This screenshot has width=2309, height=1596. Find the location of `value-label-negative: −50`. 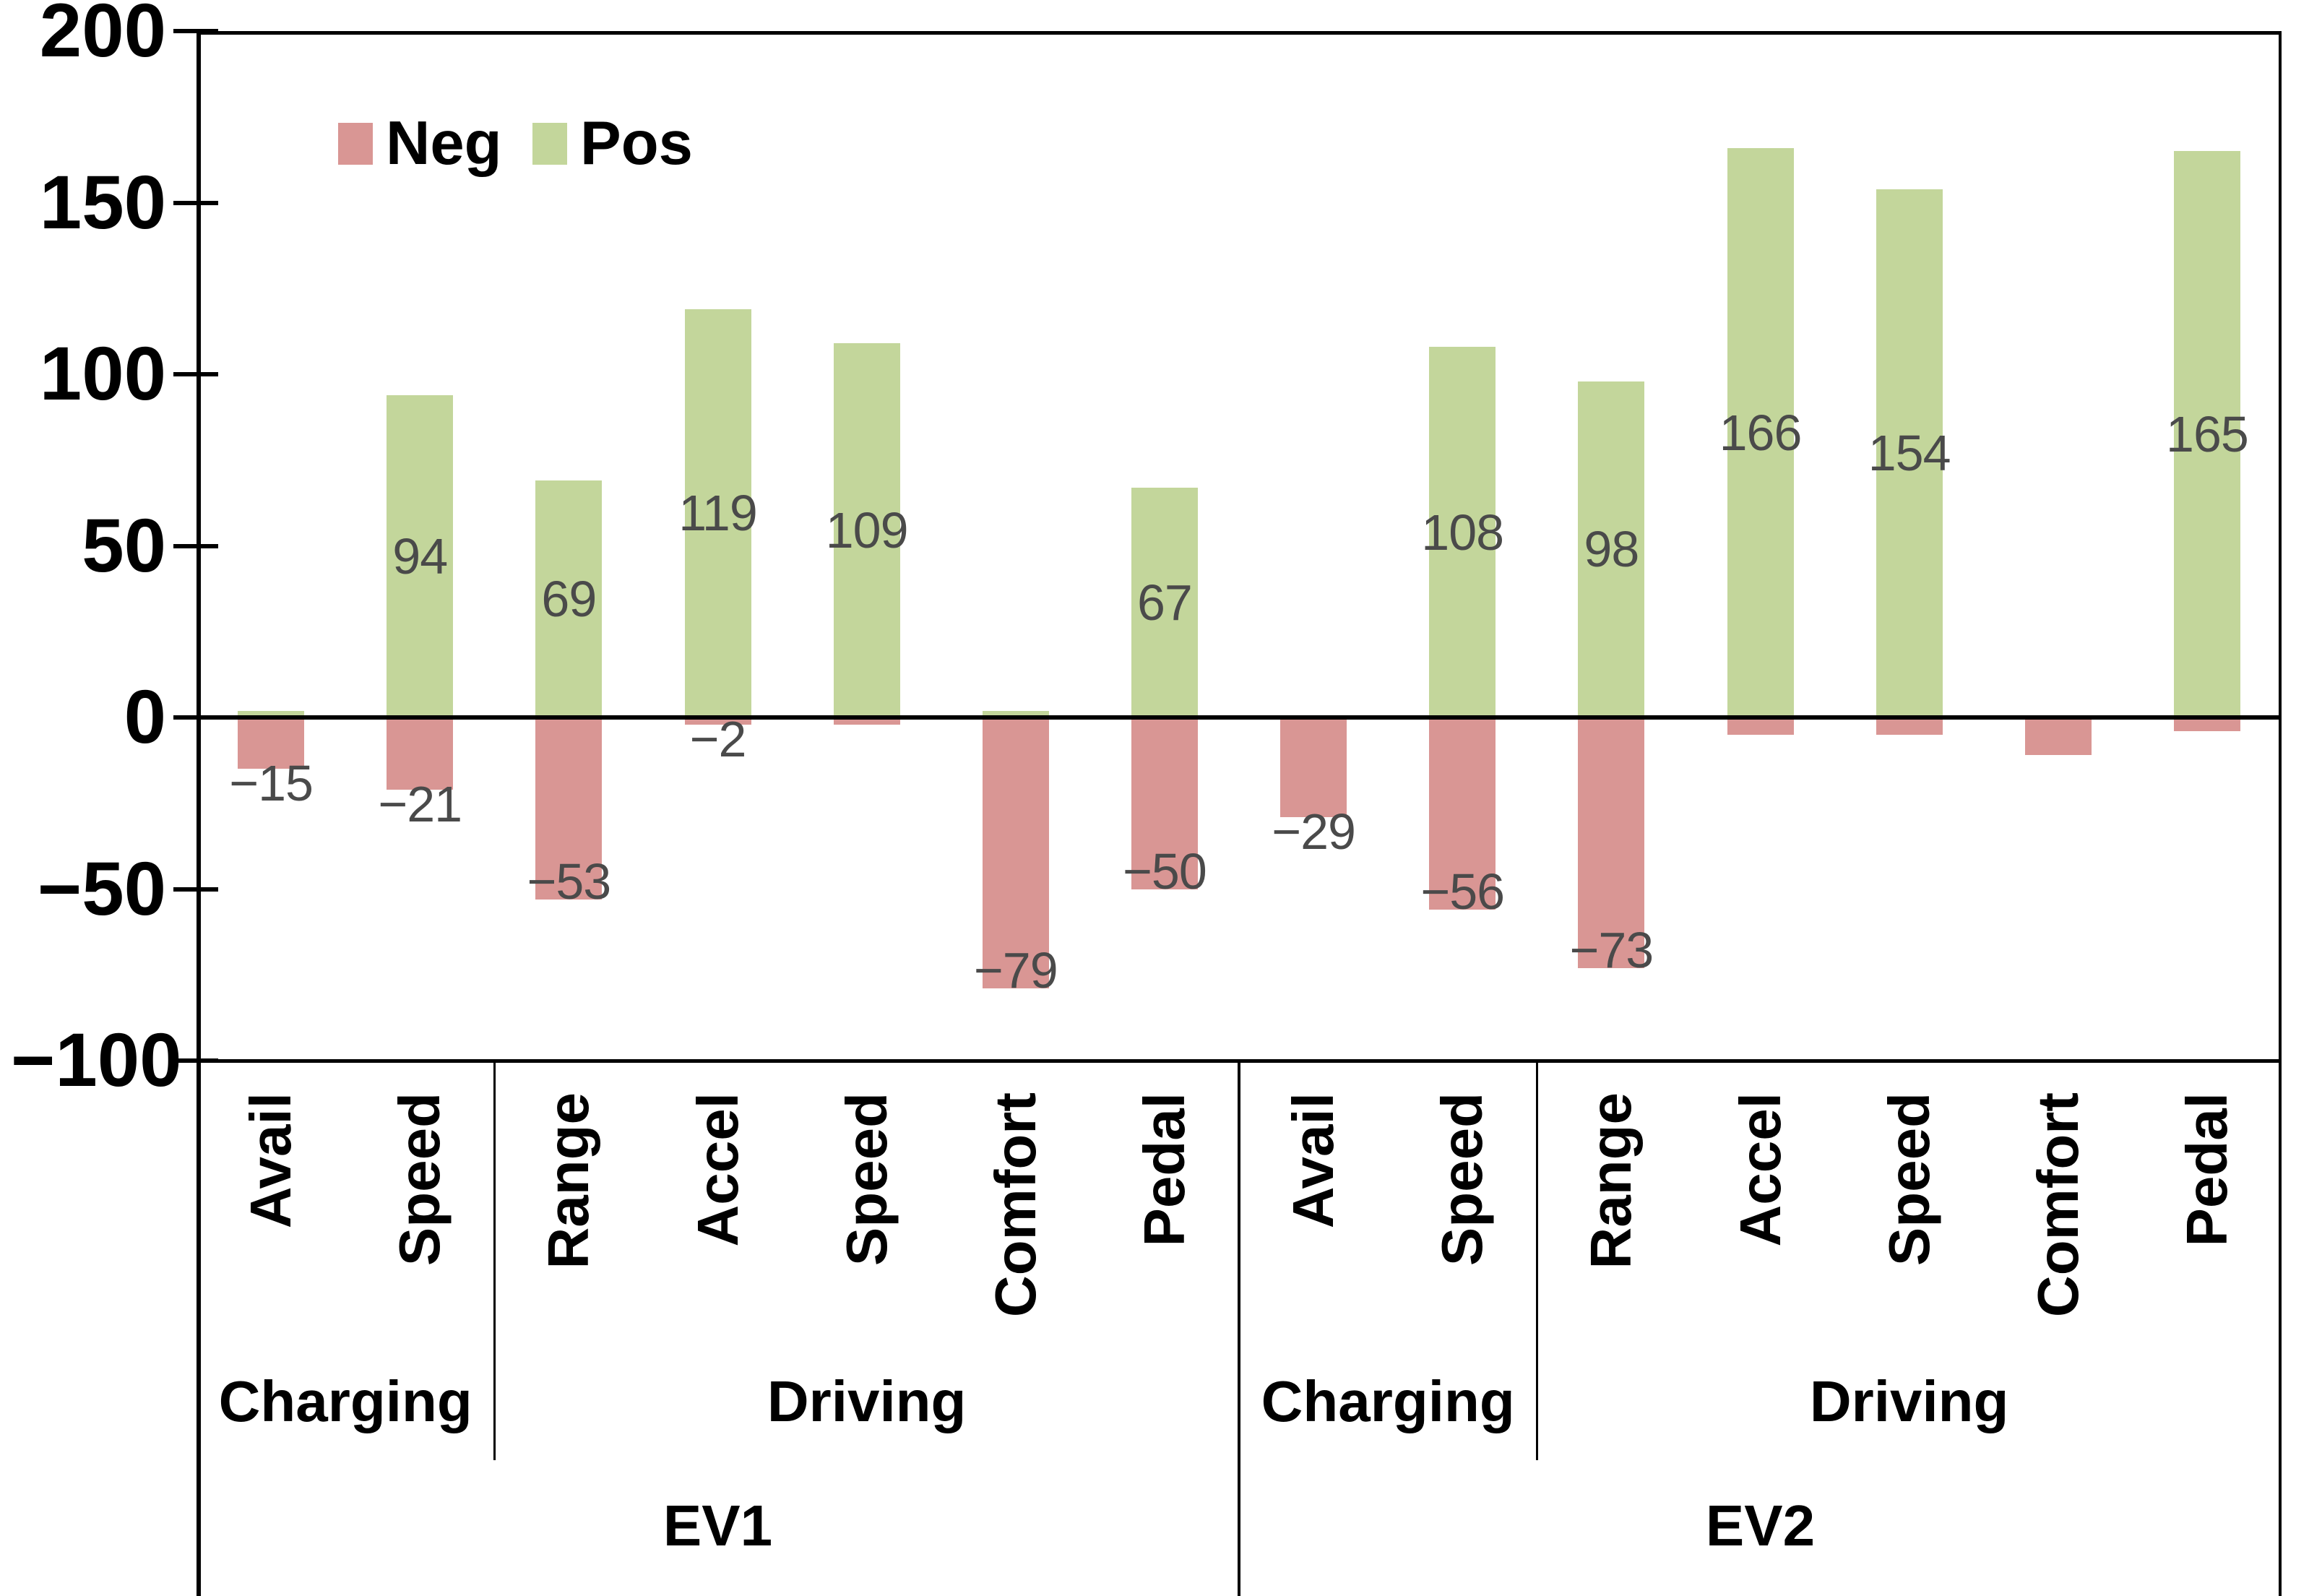

value-label-negative: −50 is located at coordinates (1165, 871).